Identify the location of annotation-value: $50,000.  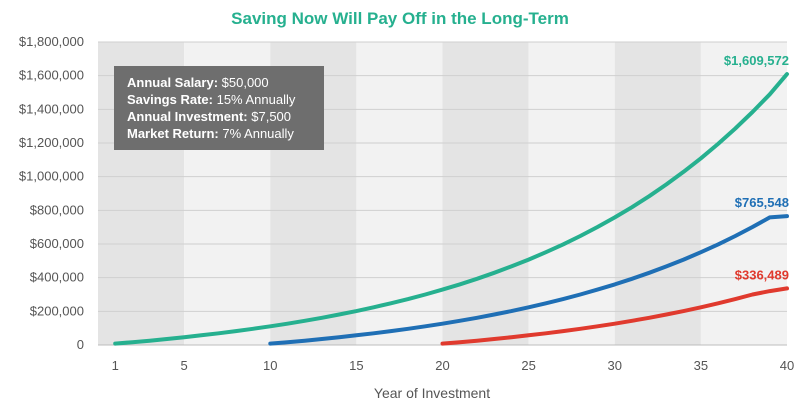
(245, 82).